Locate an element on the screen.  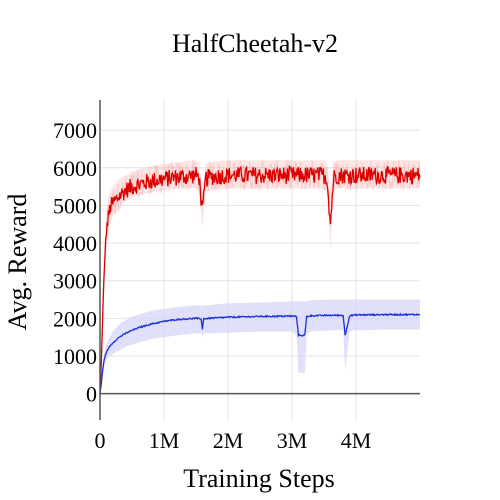
x-tick-label: 4M is located at coordinates (356, 440).